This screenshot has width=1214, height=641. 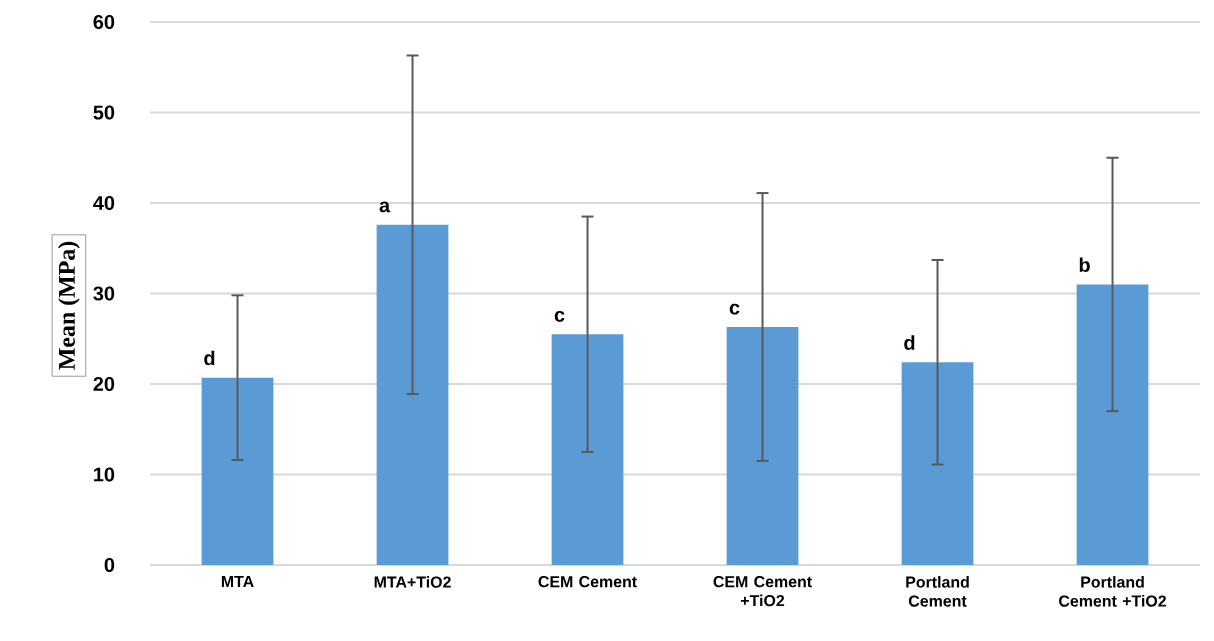 I want to click on annotation: b, so click(x=1084, y=265).